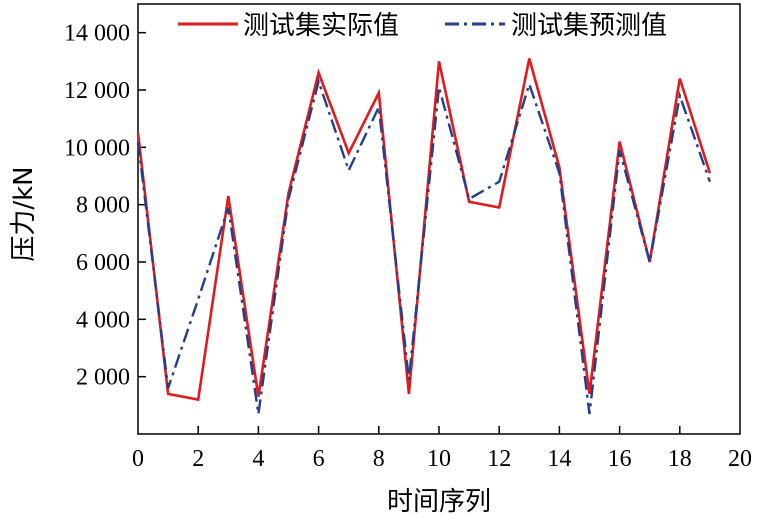 Image resolution: width=761 pixels, height=519 pixels. What do you see at coordinates (103, 206) in the screenshot?
I see `y-tick-label: 8 000` at bounding box center [103, 206].